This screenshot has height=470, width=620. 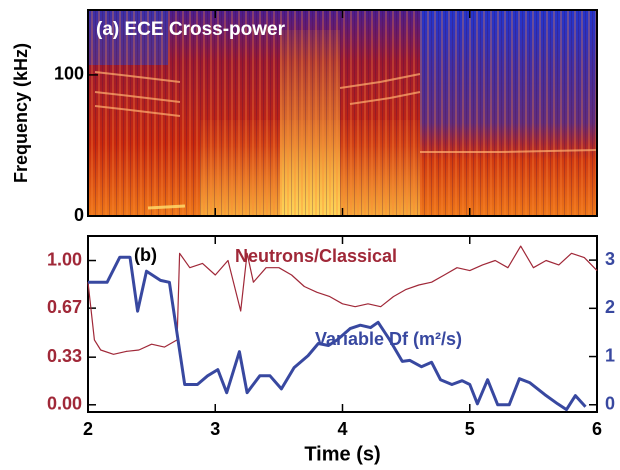 What do you see at coordinates (610, 259) in the screenshot?
I see `y2-tick-label: 3` at bounding box center [610, 259].